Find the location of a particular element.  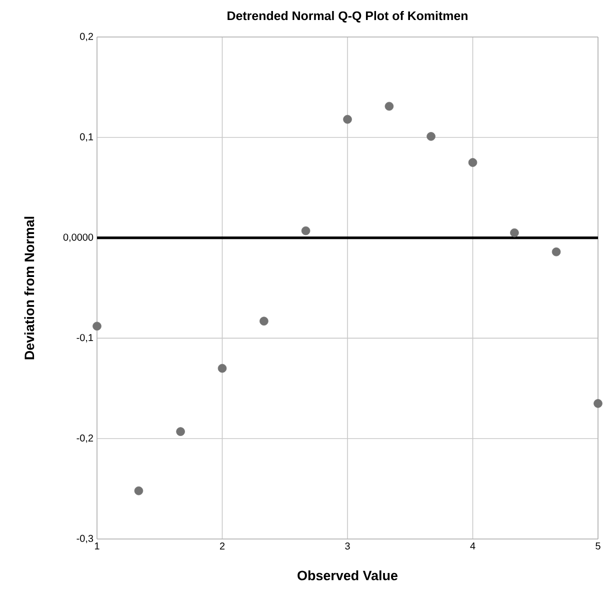

x-tick-label: 4 is located at coordinates (473, 546).